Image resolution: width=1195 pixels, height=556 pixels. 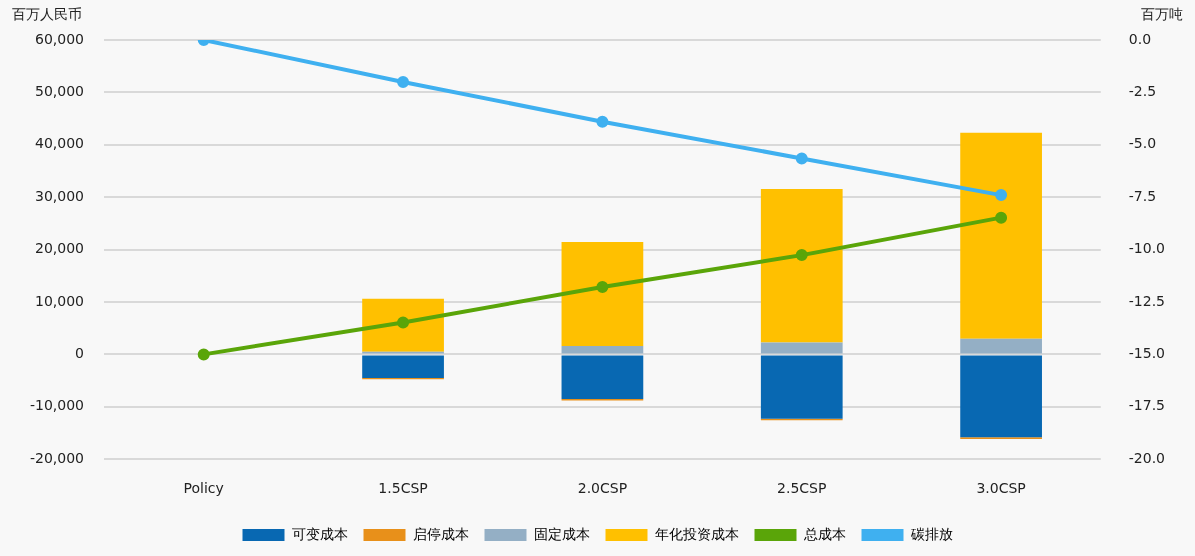 I want to click on y2-tick-label: -7.5, so click(x=1142, y=195).